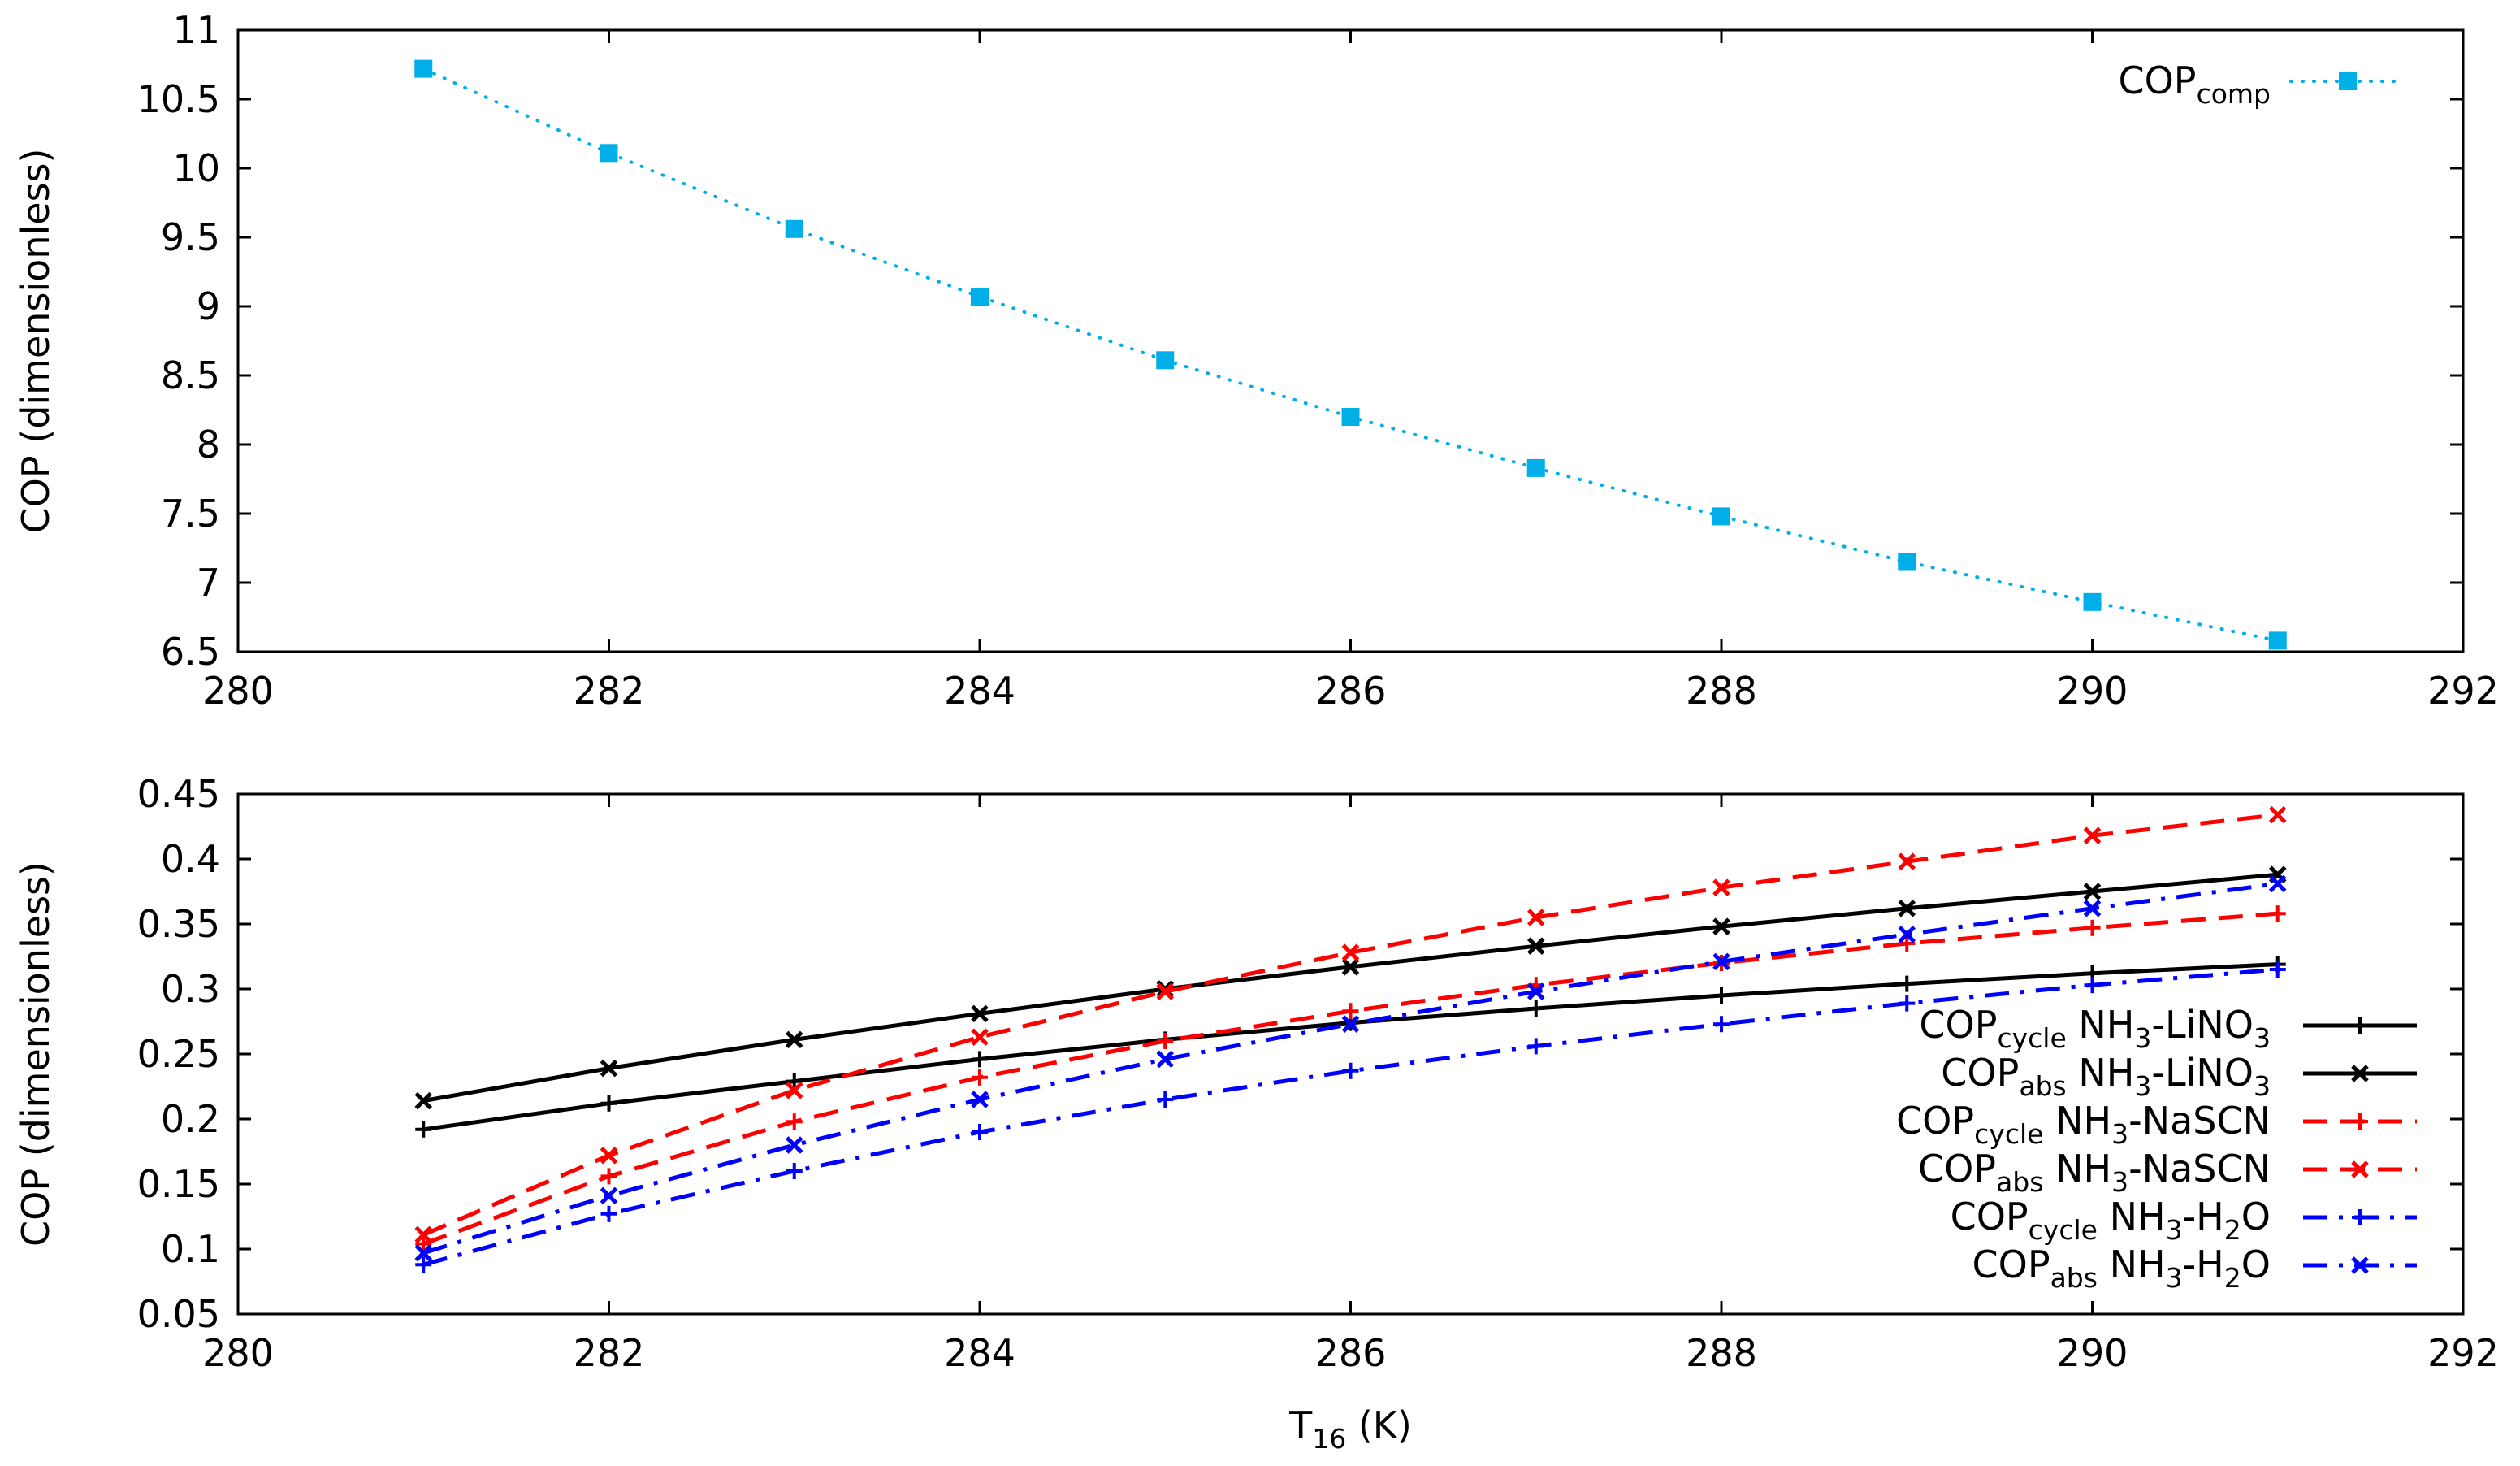 The height and width of the screenshot is (1466, 2520). Describe the element at coordinates (2042, 1086) in the screenshot. I see `legend-subscript: abs` at that location.